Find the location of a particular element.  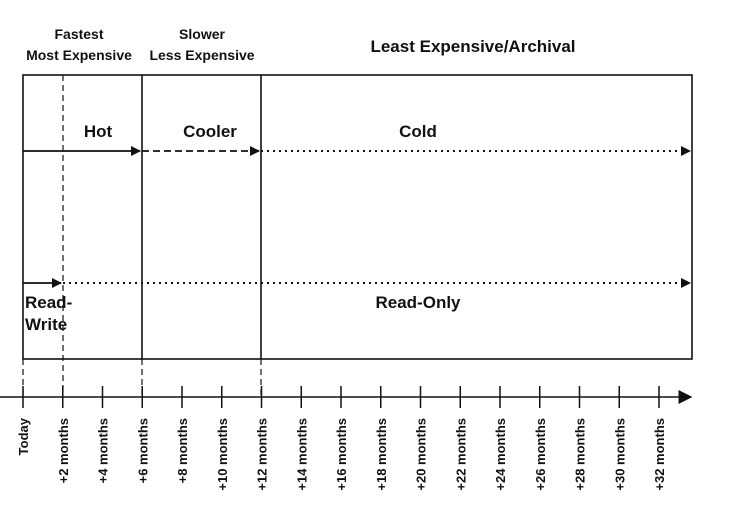

timeline-tick-label: +14 months is located at coordinates (301, 454).